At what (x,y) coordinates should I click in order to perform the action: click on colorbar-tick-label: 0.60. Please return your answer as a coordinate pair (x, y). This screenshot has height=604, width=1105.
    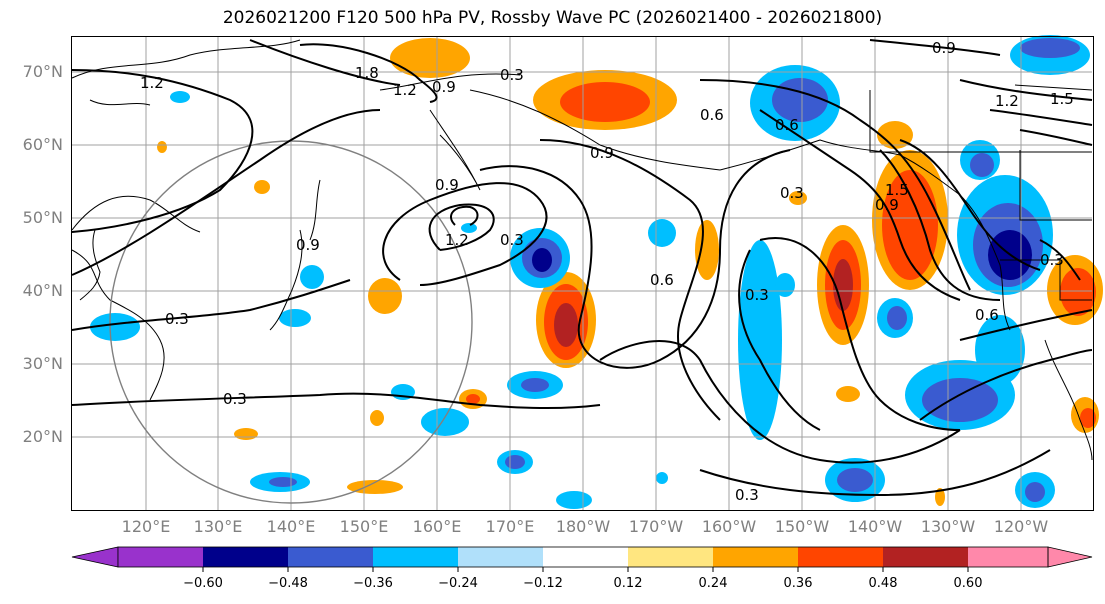
    Looking at the image, I should click on (968, 583).